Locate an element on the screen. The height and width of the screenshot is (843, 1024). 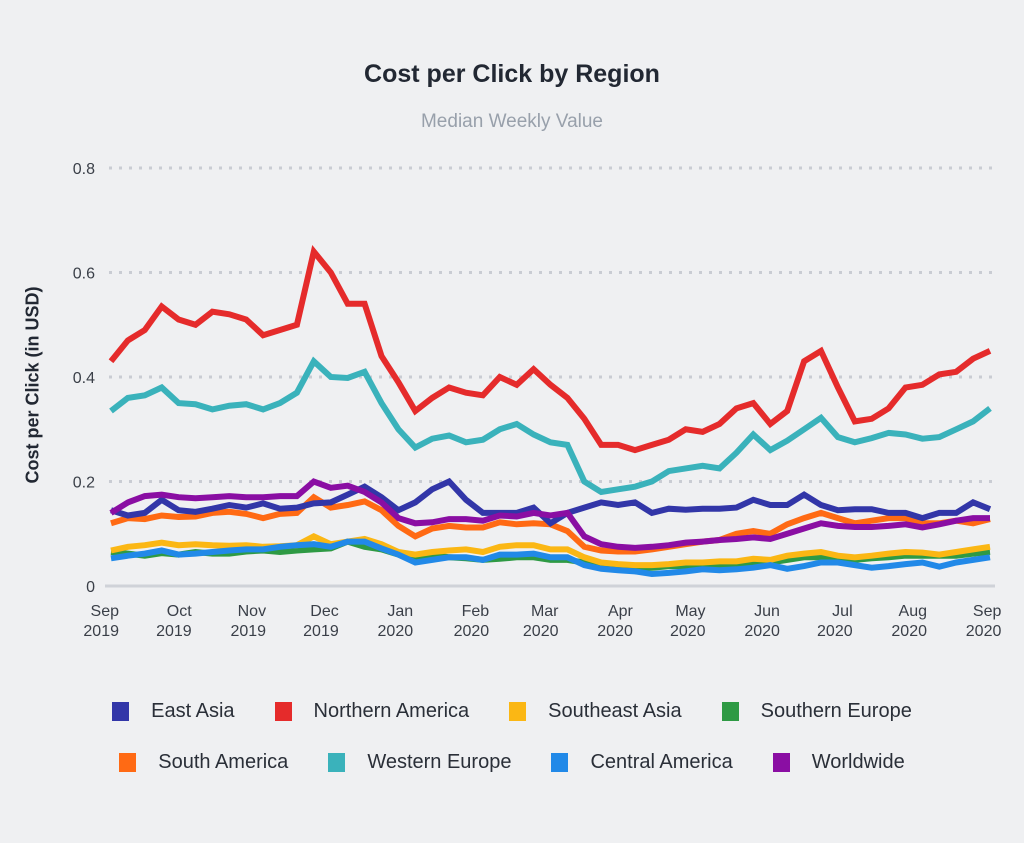
legend-item-southern-europe: Southern Europe is located at coordinates (816, 711).